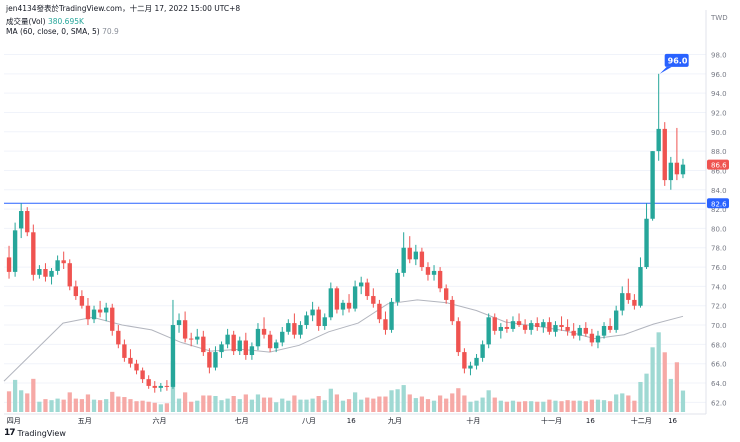 This screenshot has width=740, height=442. I want to click on y-tick-label: 88.0, so click(719, 152).